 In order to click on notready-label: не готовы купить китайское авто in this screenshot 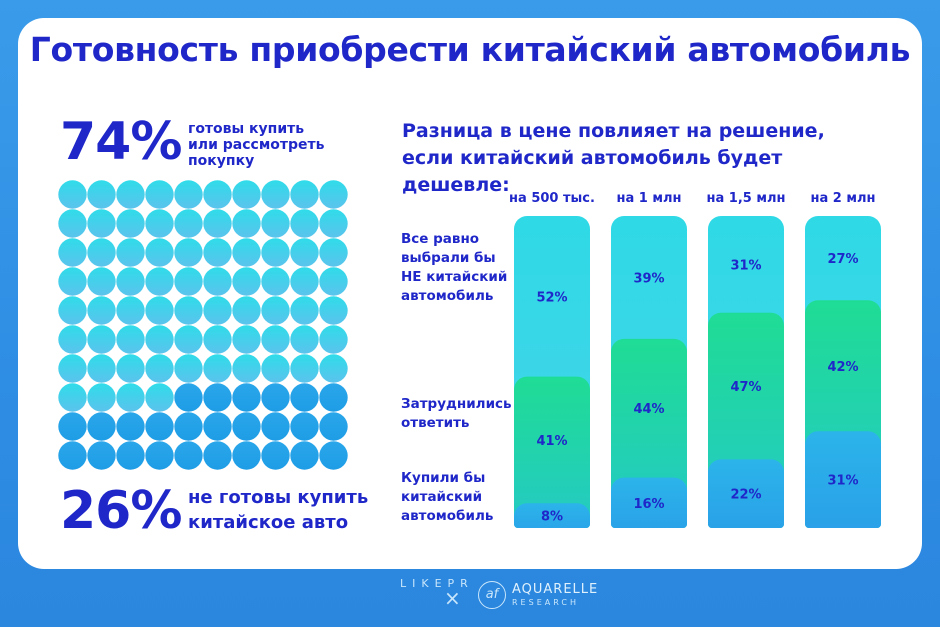, I will do `click(278, 510)`.